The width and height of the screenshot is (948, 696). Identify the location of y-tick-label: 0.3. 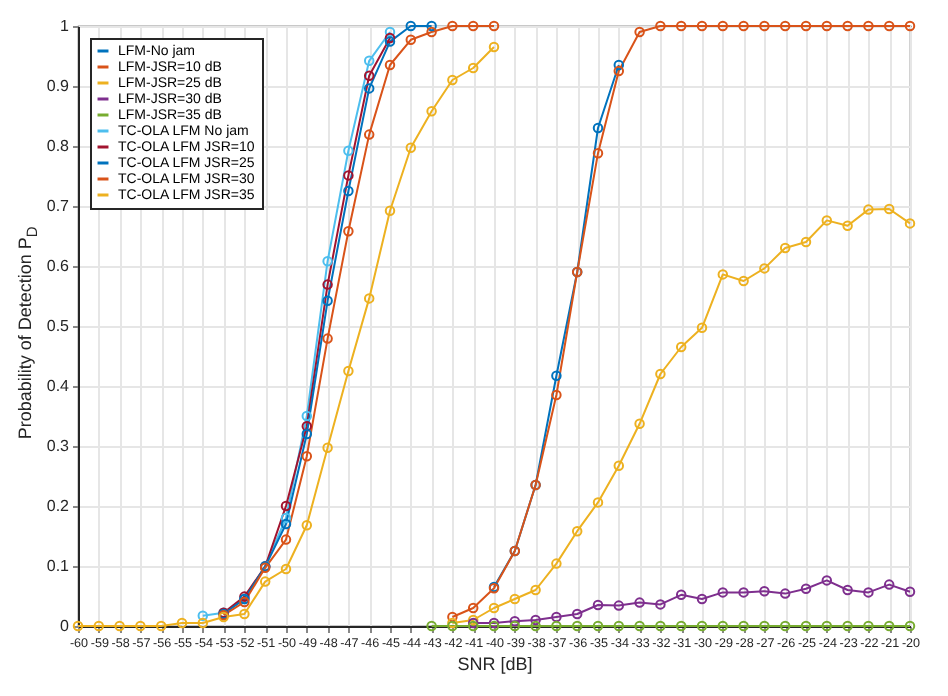
(58, 446).